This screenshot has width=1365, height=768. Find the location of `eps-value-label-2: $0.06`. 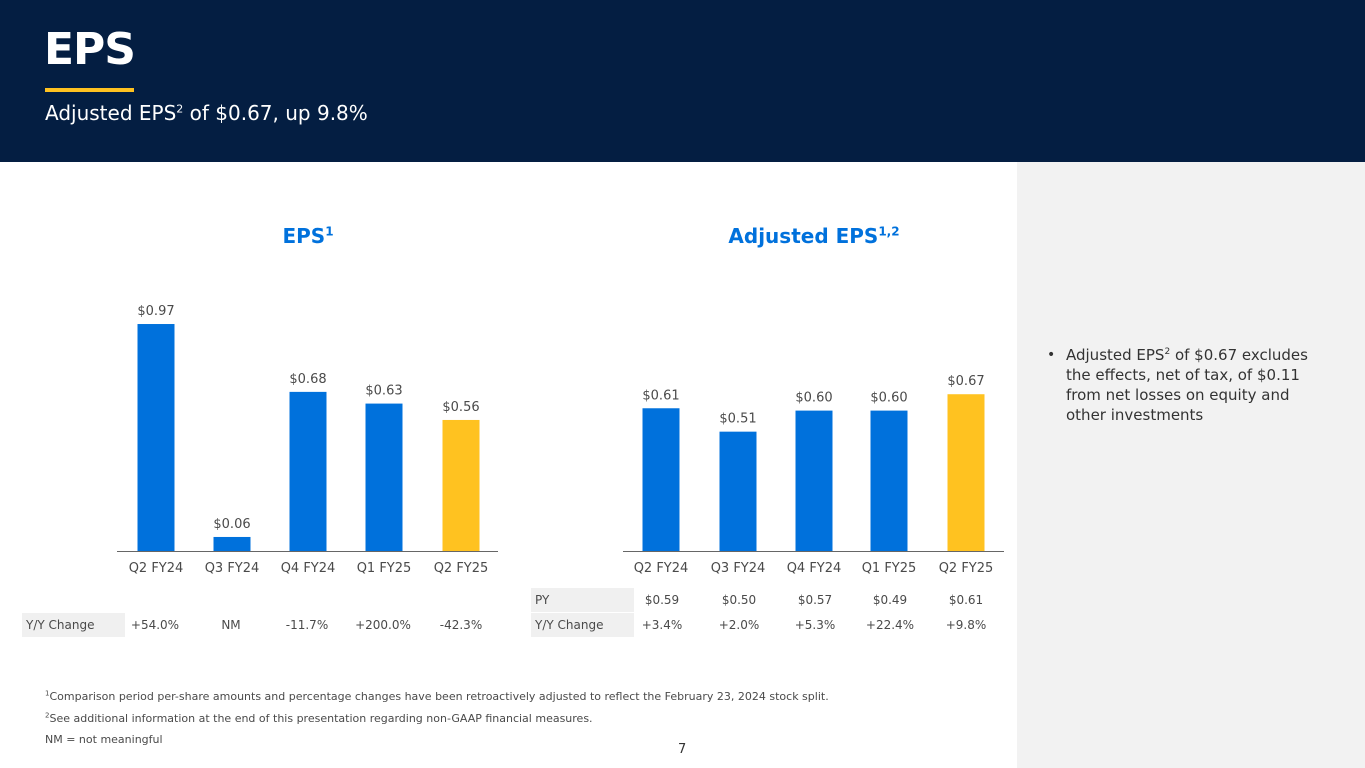

eps-value-label-2: $0.06 is located at coordinates (231, 524).